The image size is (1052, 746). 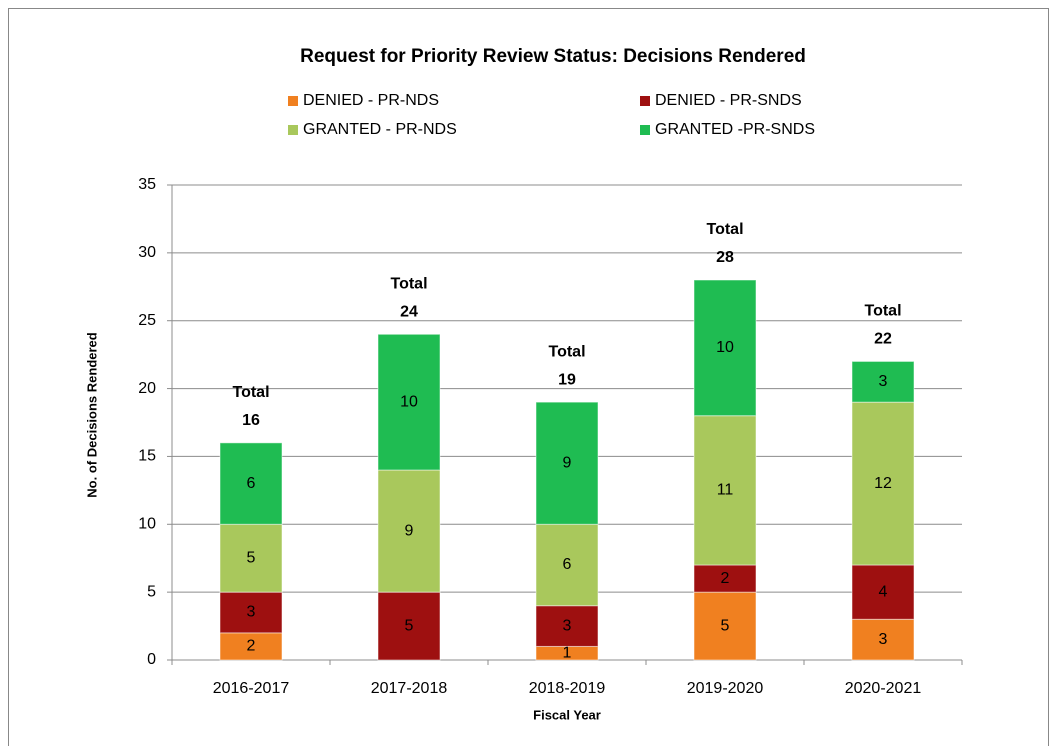 What do you see at coordinates (567, 688) in the screenshot?
I see `x-tick-label: 2018-2019` at bounding box center [567, 688].